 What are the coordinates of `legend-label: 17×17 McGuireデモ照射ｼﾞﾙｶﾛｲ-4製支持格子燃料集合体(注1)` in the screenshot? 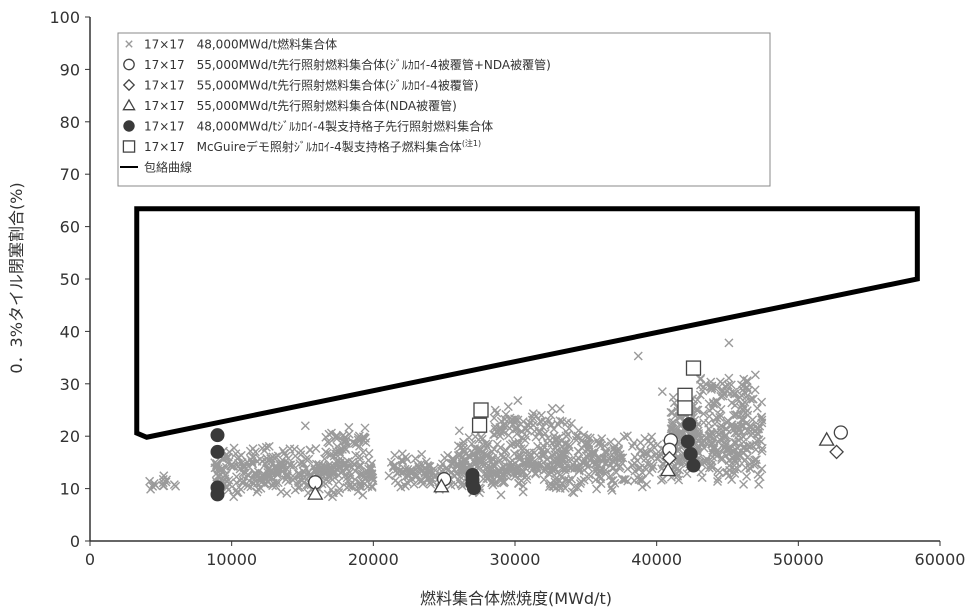 It's located at (312, 146).